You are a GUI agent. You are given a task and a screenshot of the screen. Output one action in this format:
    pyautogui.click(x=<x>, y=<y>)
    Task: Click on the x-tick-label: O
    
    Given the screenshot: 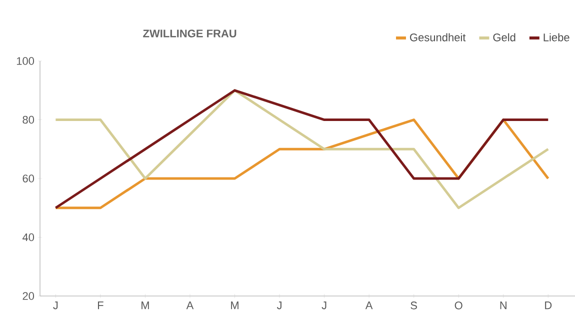 What is the action you would take?
    pyautogui.click(x=458, y=306)
    